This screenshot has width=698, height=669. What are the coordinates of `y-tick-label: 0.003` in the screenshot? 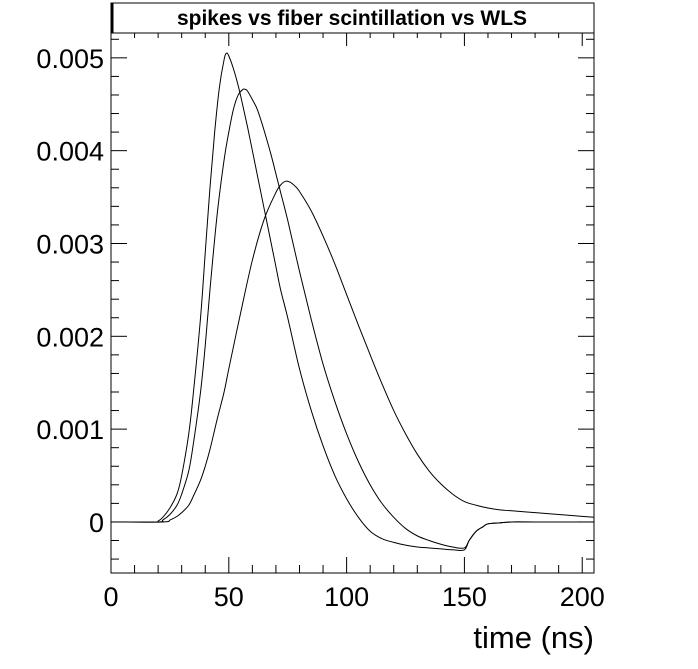 It's located at (70, 244).